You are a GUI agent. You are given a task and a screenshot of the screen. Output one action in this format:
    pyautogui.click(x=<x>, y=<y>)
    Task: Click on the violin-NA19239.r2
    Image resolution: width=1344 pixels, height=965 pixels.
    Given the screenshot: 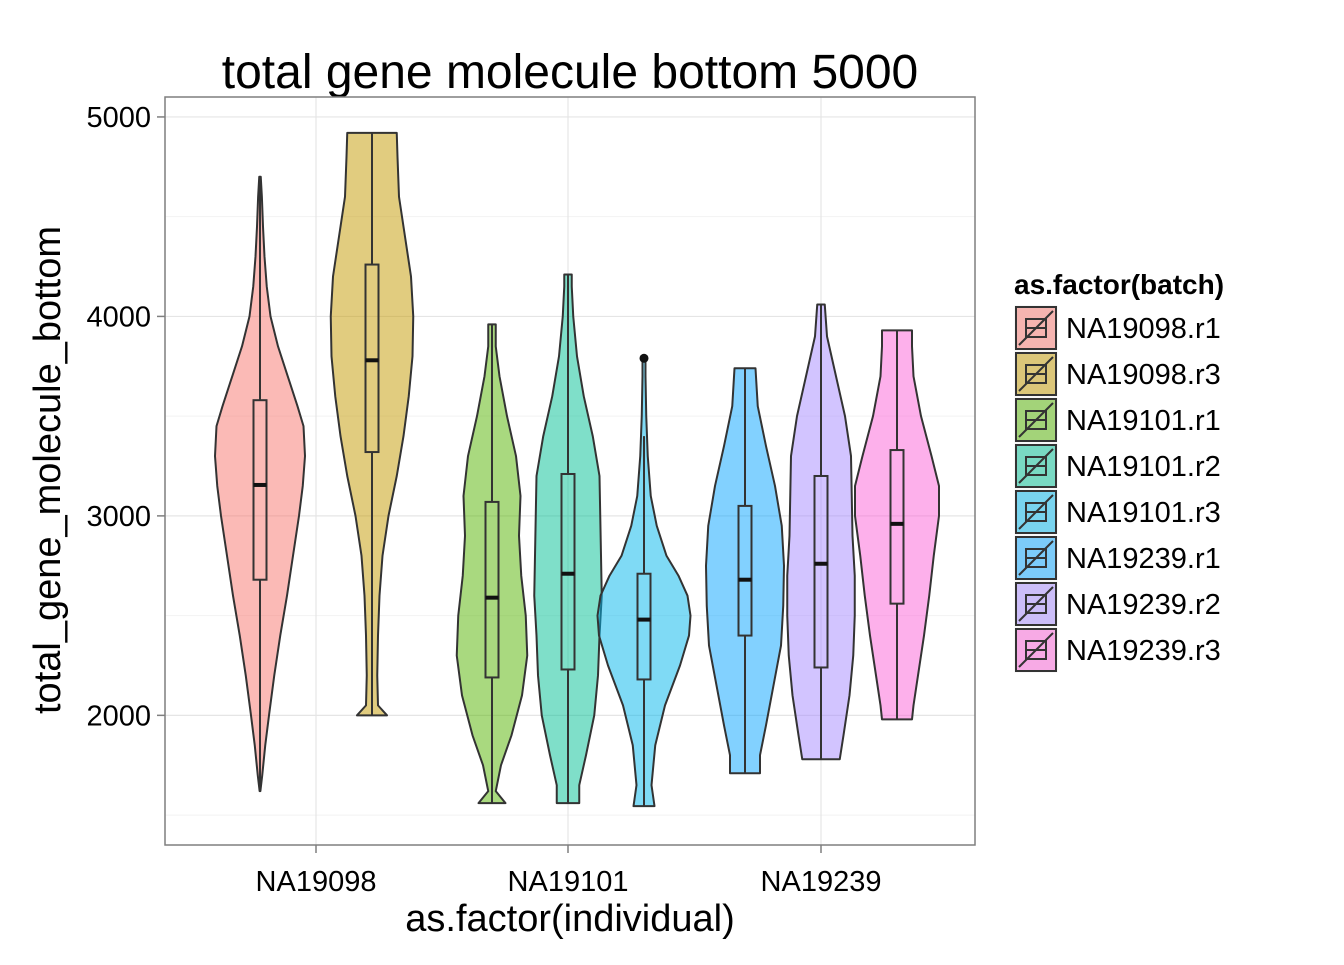 What is the action you would take?
    pyautogui.click(x=821, y=532)
    